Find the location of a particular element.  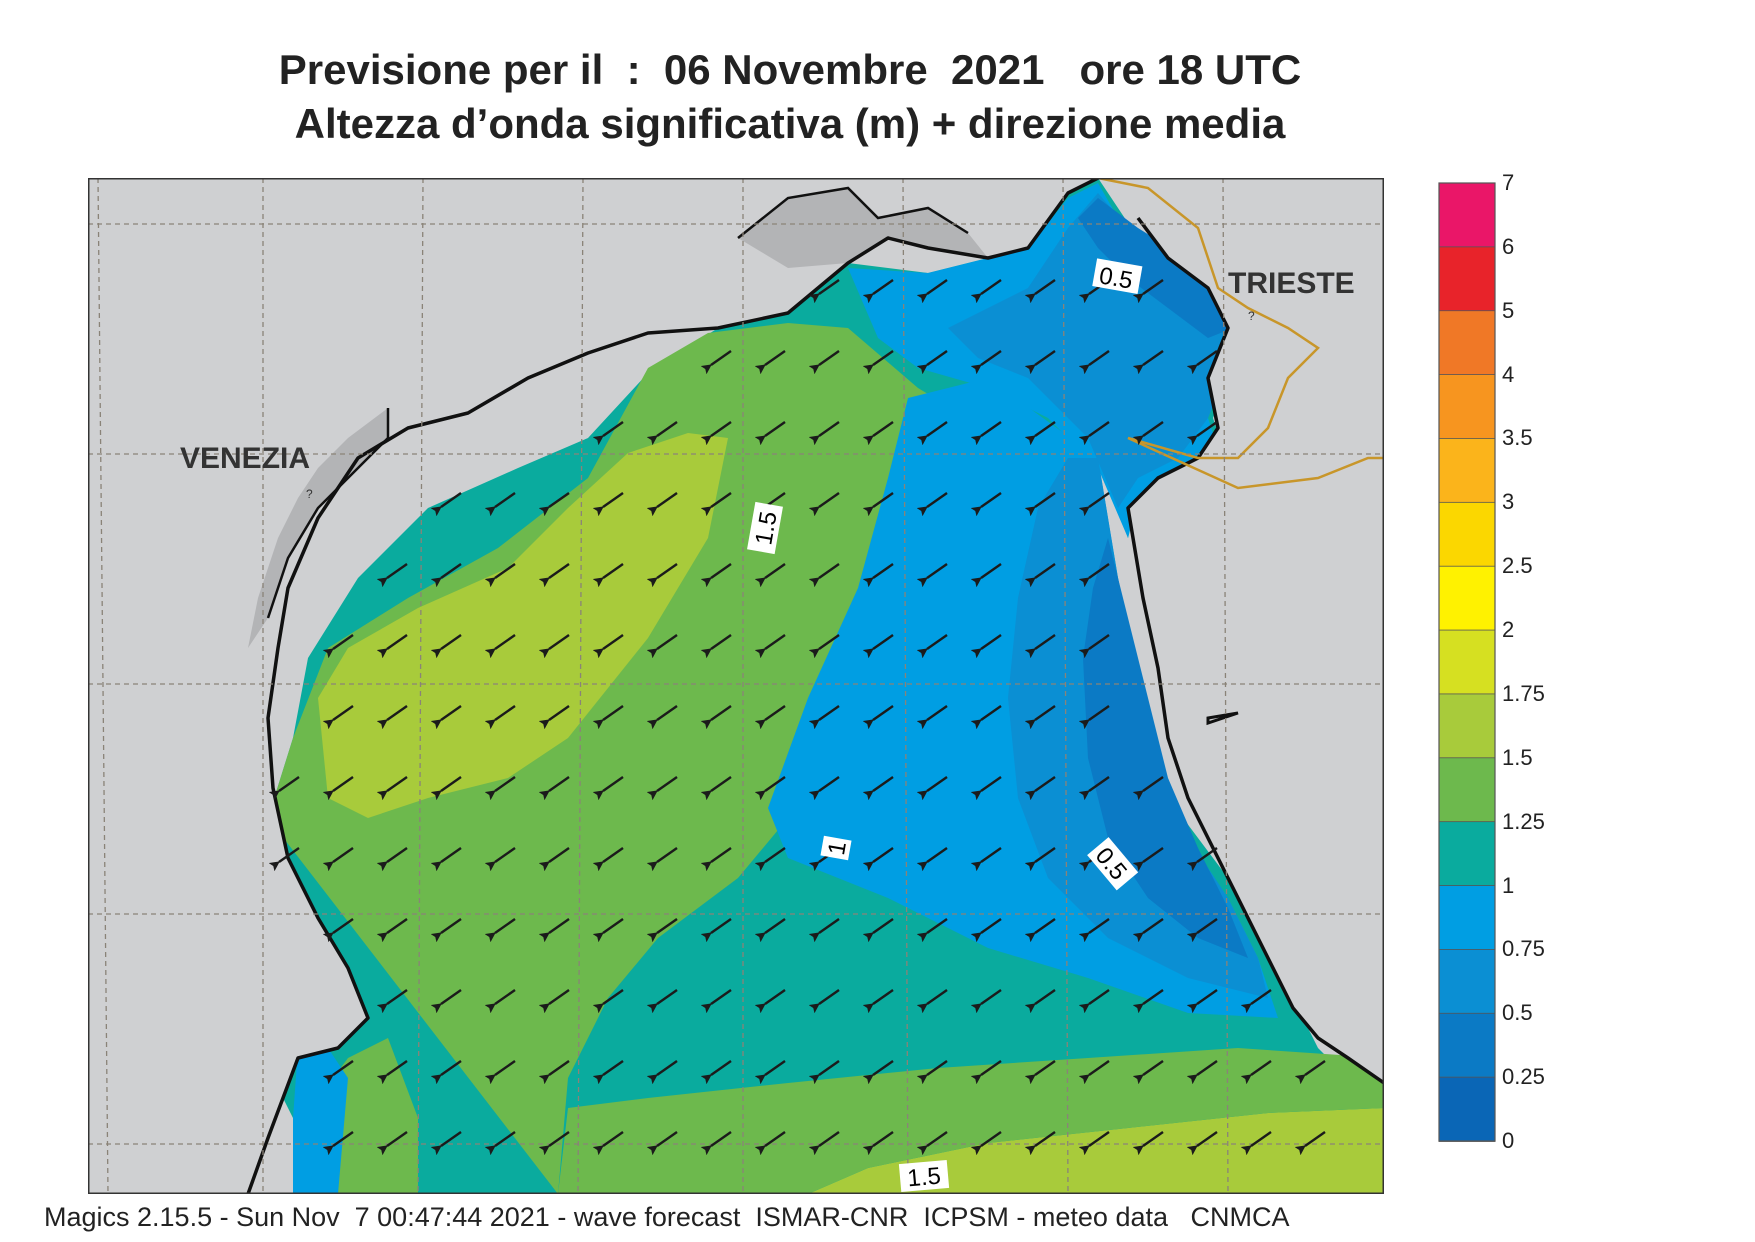

land-east is located at coordinates (1256, 630).